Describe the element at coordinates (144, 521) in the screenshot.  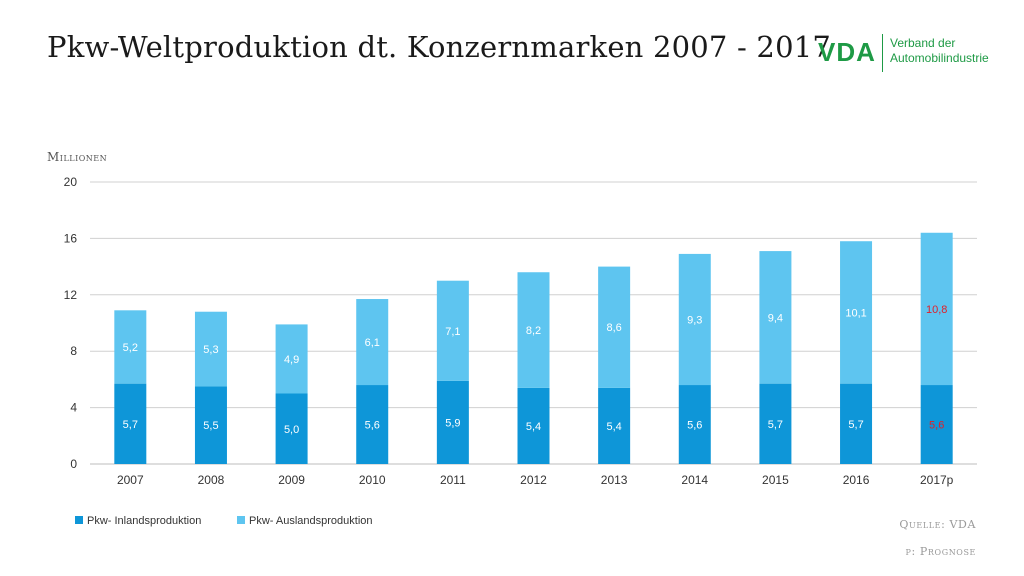
I see `legend-label: Pkw- Inlandsproduktion` at that location.